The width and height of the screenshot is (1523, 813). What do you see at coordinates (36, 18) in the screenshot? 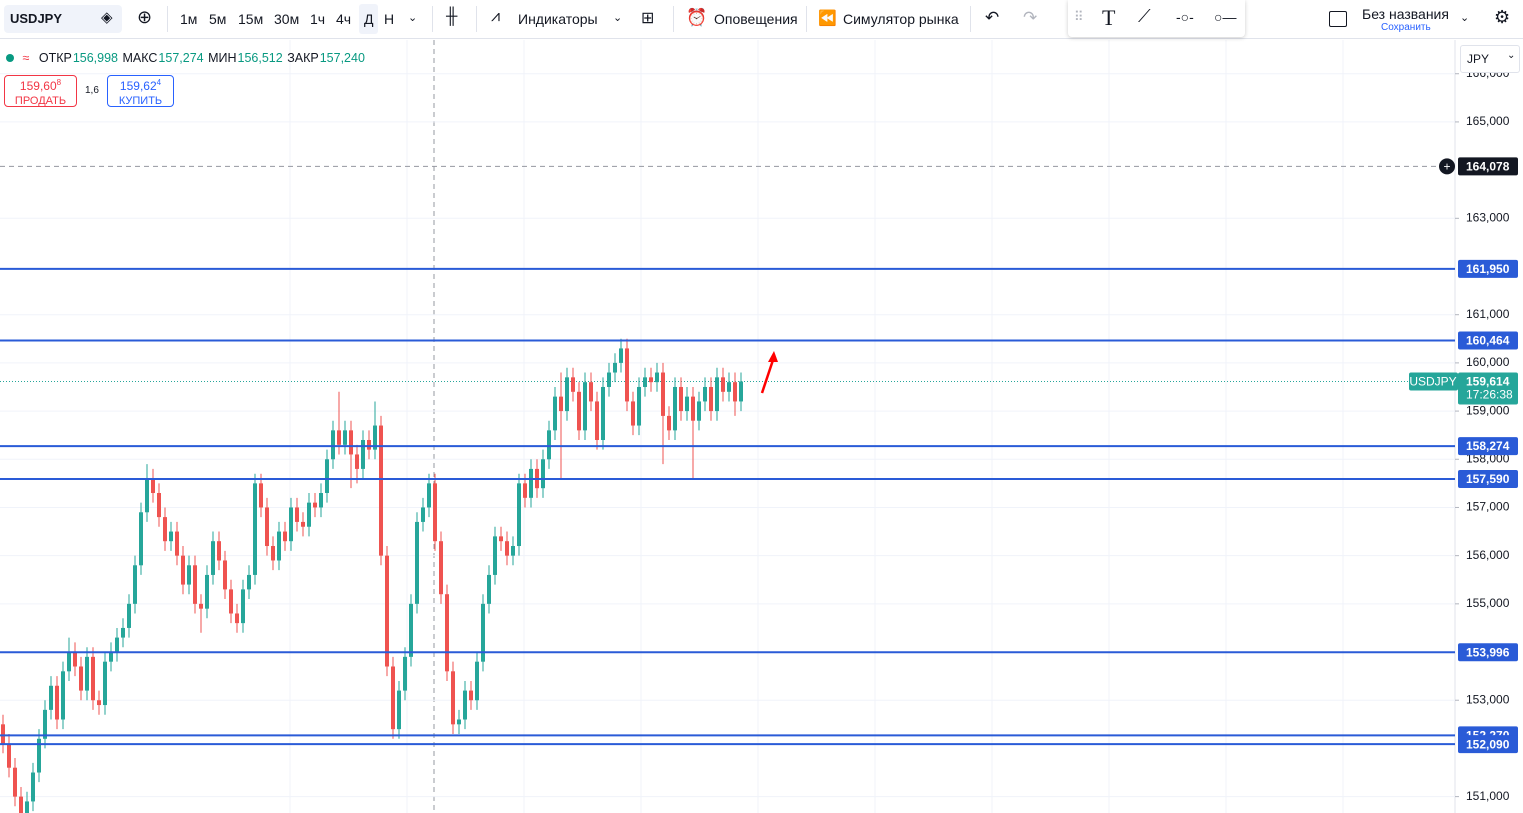
I see `symbol: USDJPY` at bounding box center [36, 18].